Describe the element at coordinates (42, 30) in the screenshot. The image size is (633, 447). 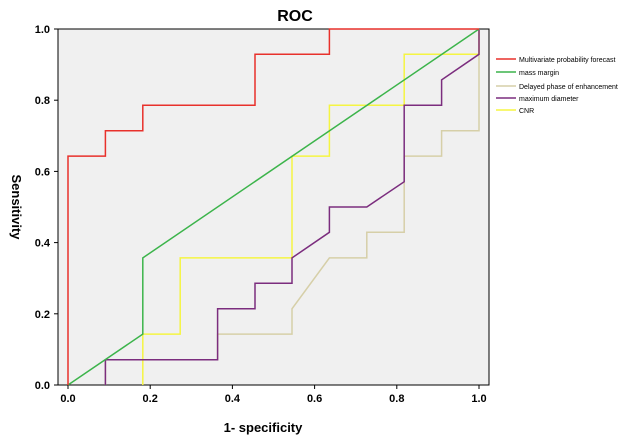
I see `y-tick-label: 1.0` at that location.